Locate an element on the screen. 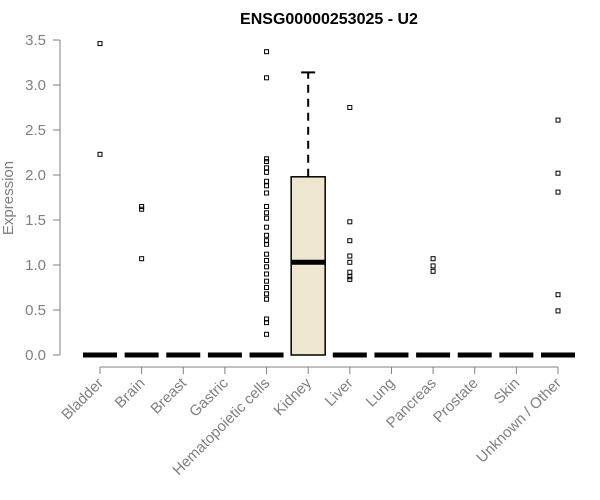 This screenshot has height=500, width=600. chart-title: ENSG00000253025 - U2 is located at coordinates (329, 19).